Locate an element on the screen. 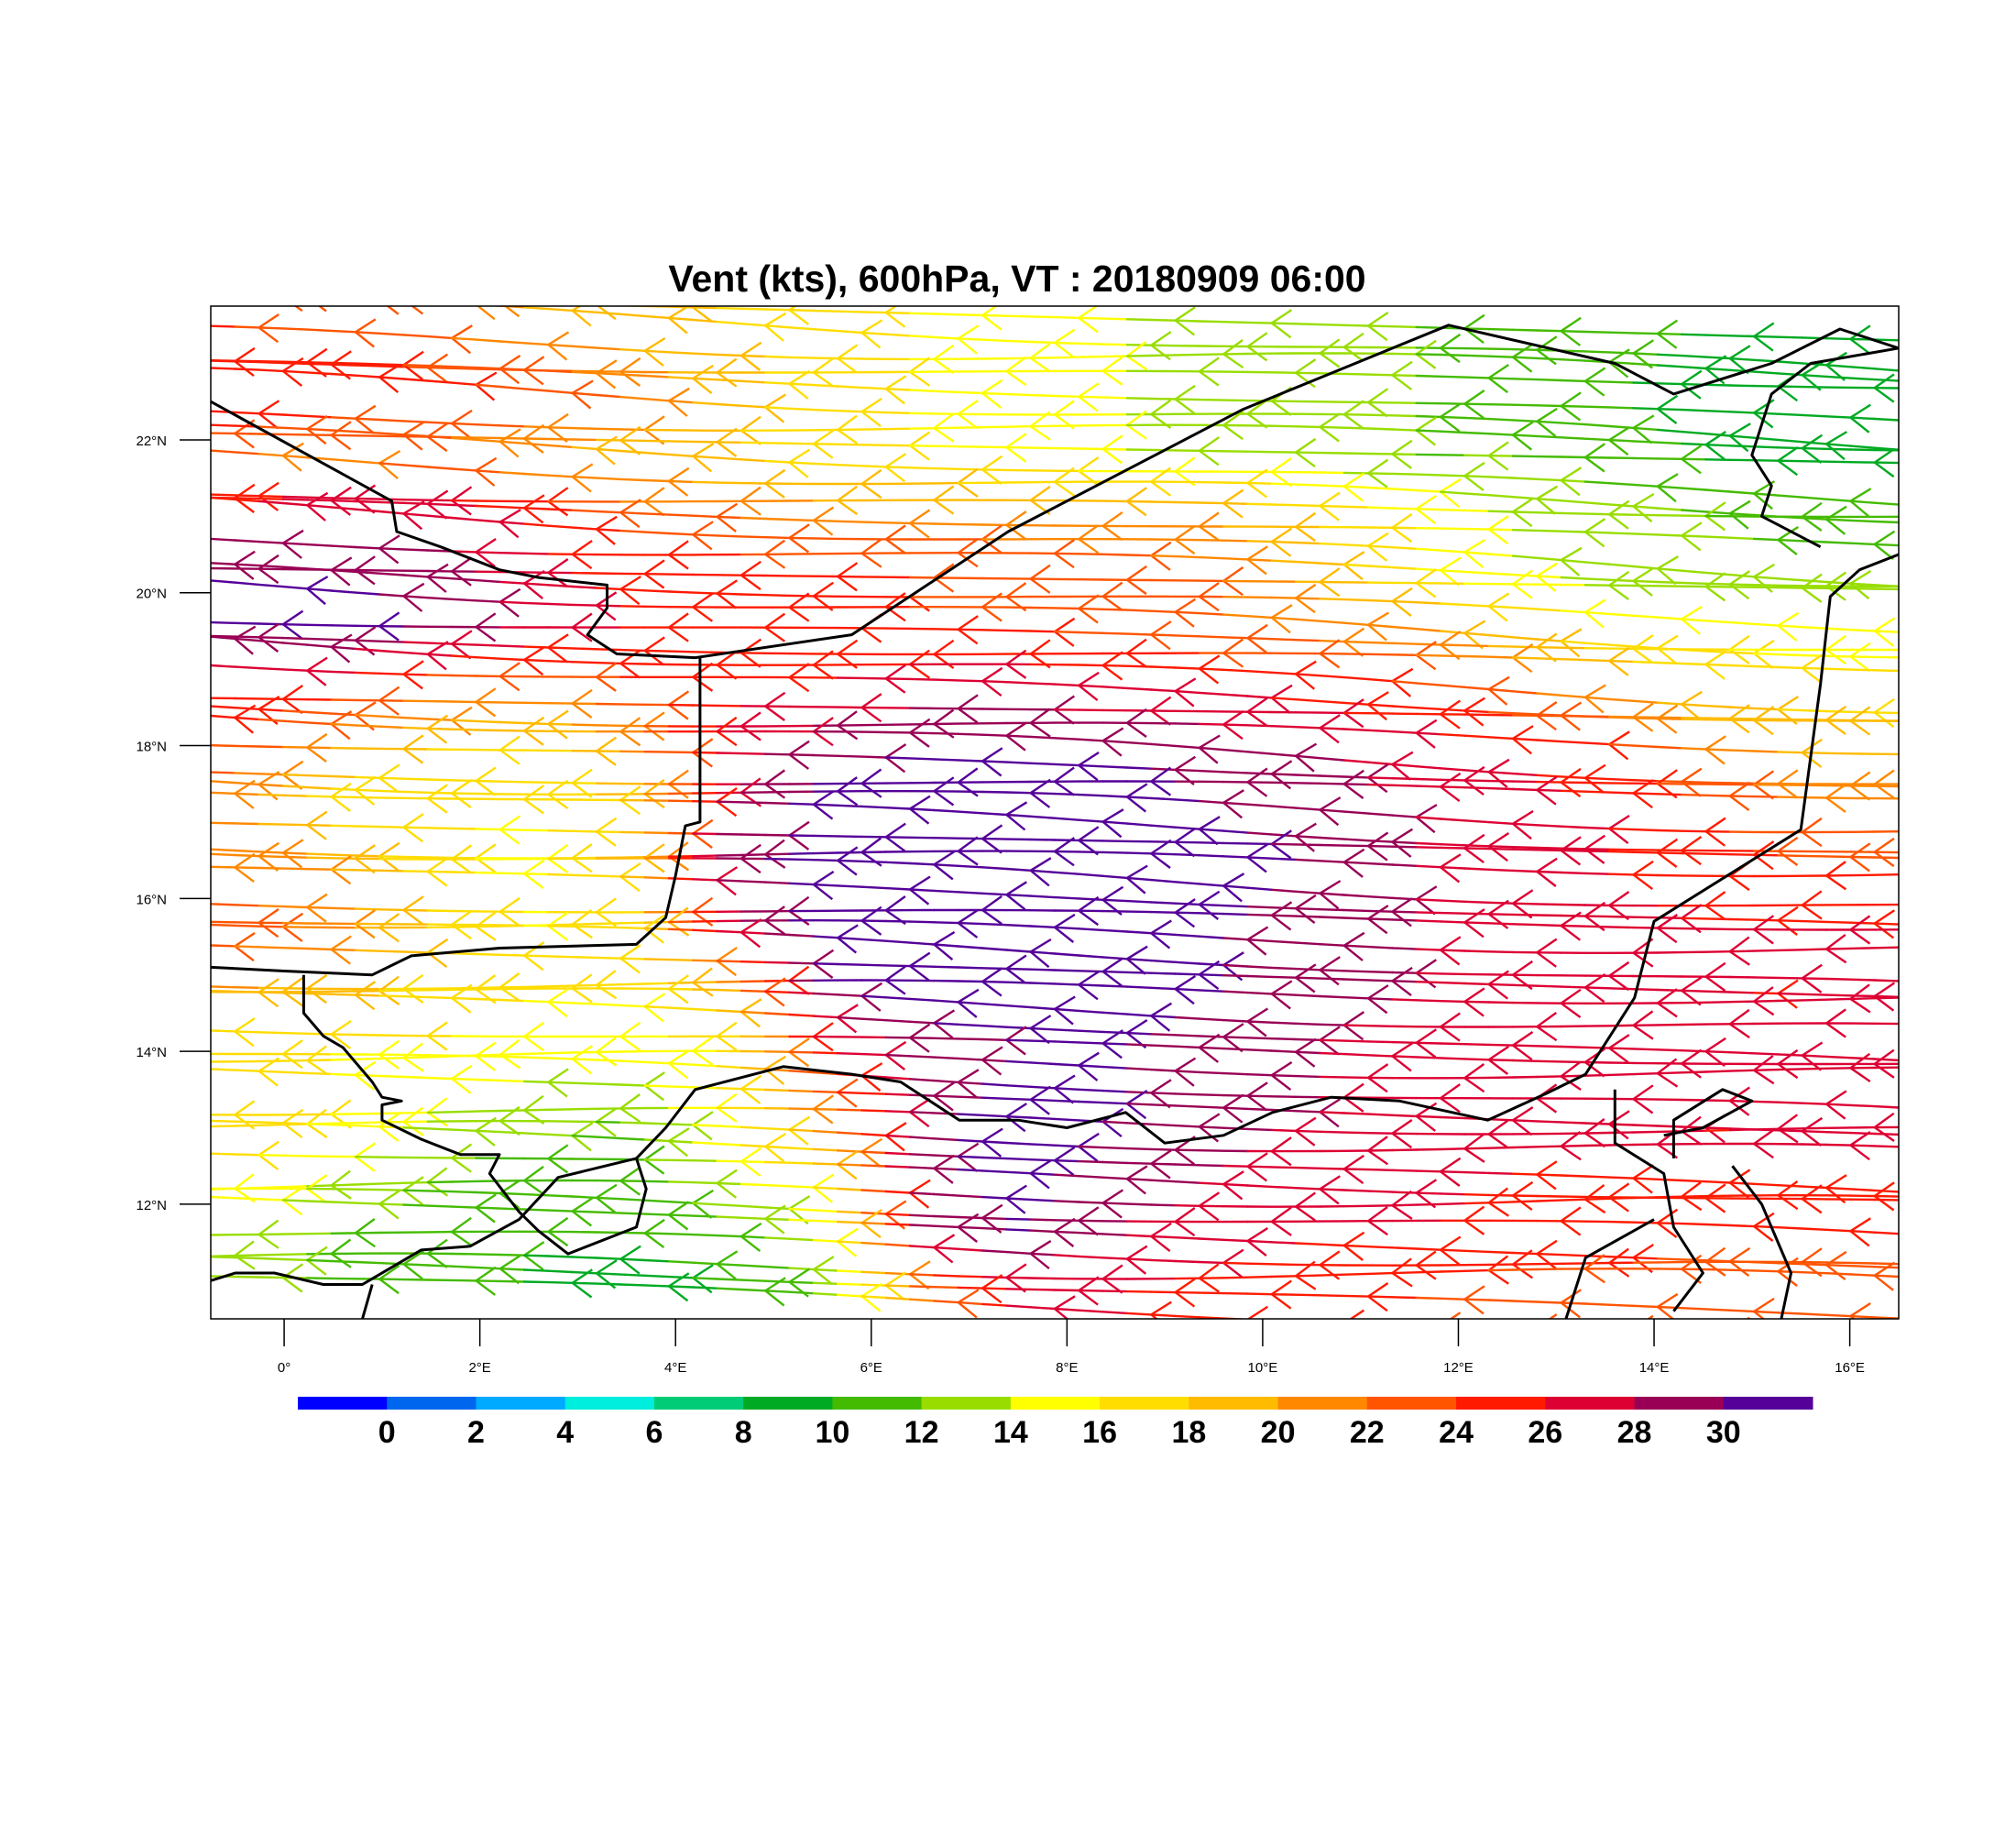 The width and height of the screenshot is (2016, 1833). x-tick-label: 0° is located at coordinates (284, 1368).